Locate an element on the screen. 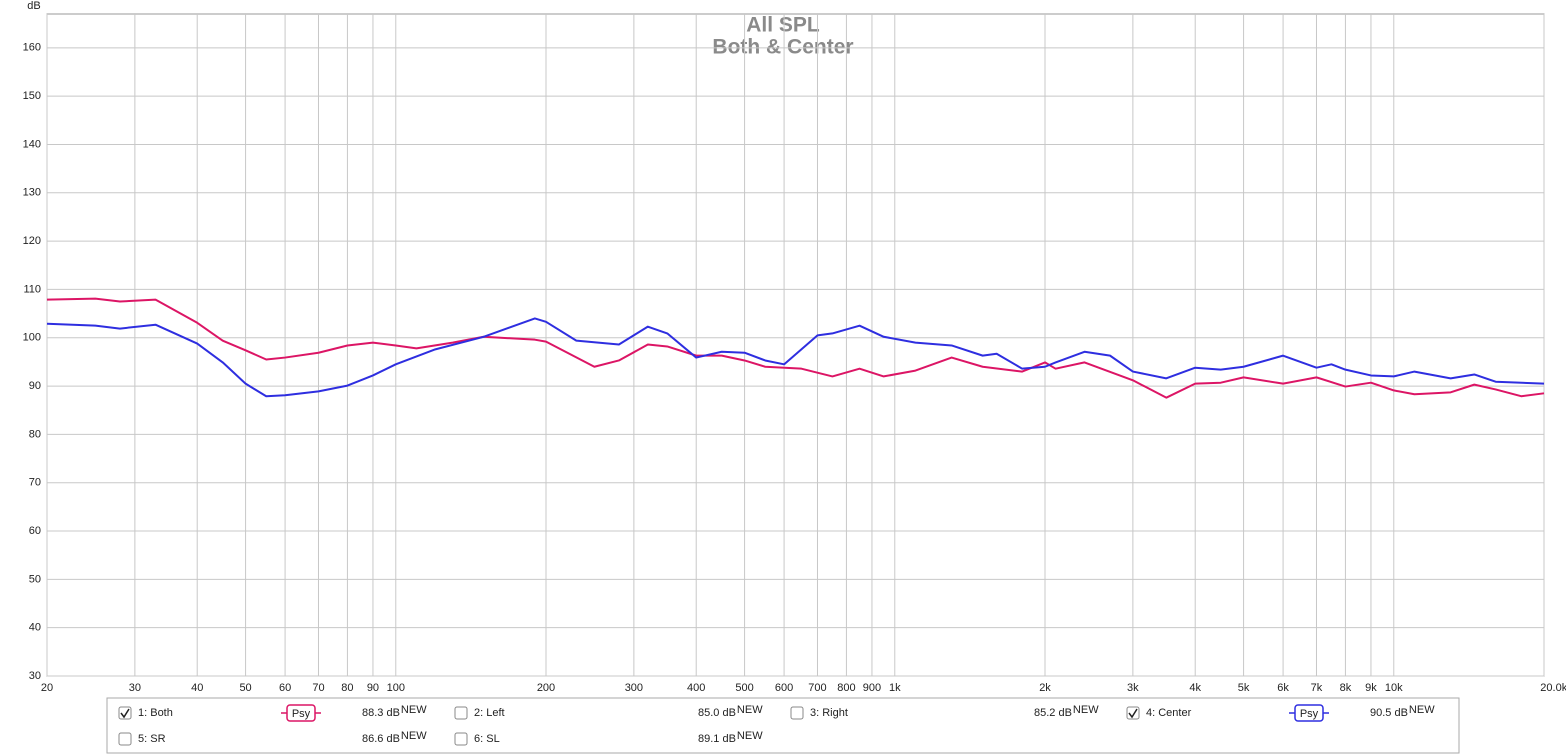 This screenshot has width=1566, height=755. x-tick-label: 4k is located at coordinates (1195, 688).